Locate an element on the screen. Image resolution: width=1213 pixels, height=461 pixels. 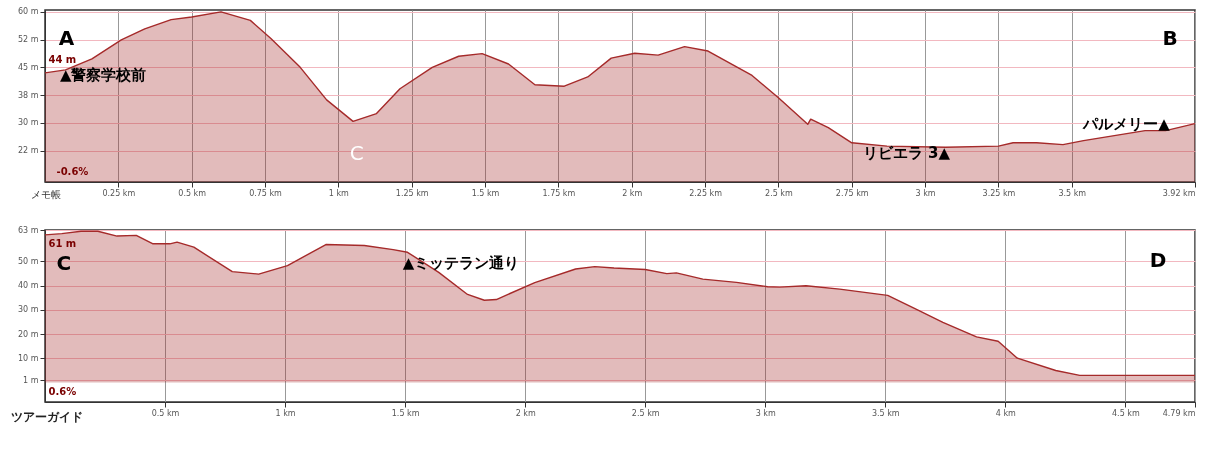
annotation: -0.6% is located at coordinates (72, 171).